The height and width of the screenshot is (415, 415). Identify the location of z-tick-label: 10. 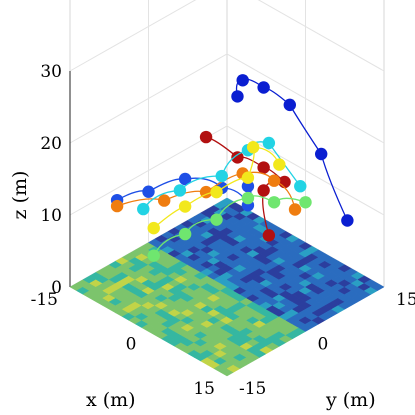
(51, 216).